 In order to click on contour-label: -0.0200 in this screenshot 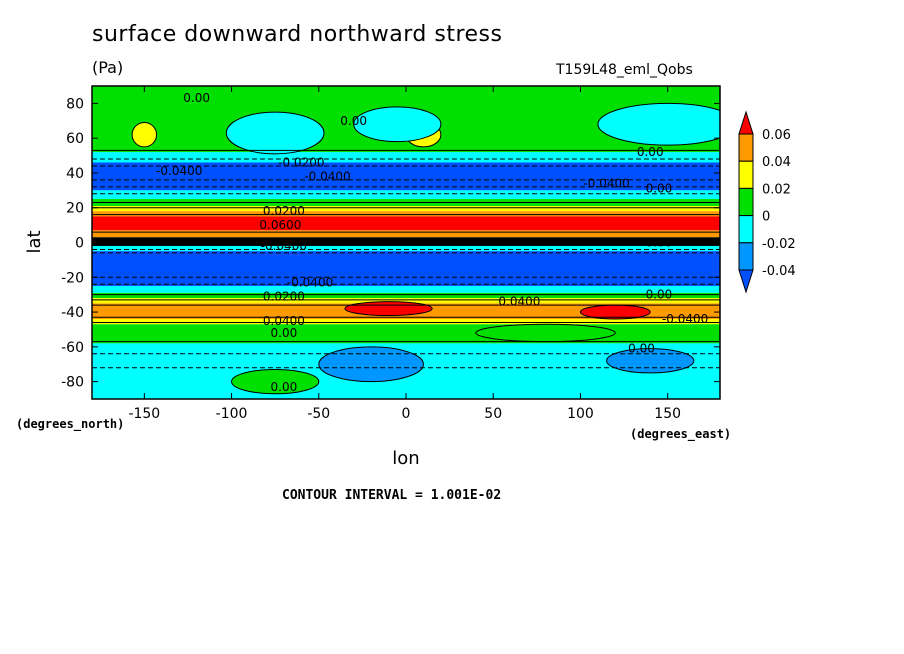, I will do `click(301, 163)`.